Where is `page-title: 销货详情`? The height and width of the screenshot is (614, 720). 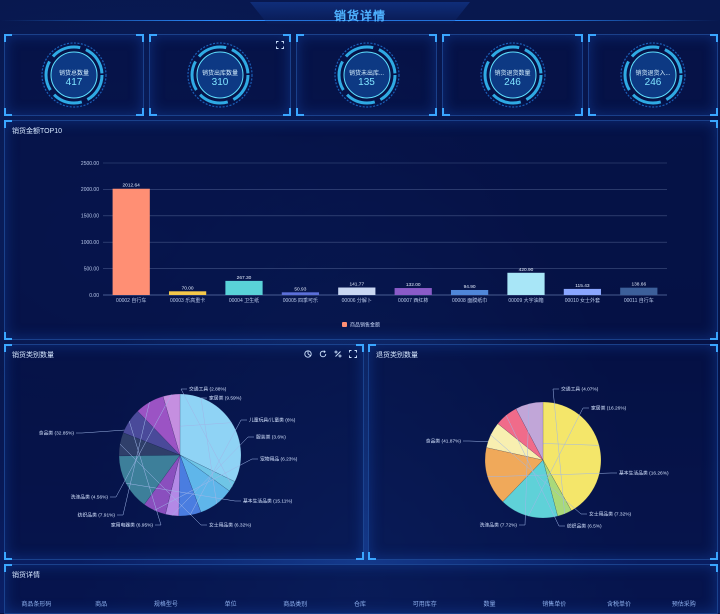
page-title: 销货详情 is located at coordinates (359, 16).